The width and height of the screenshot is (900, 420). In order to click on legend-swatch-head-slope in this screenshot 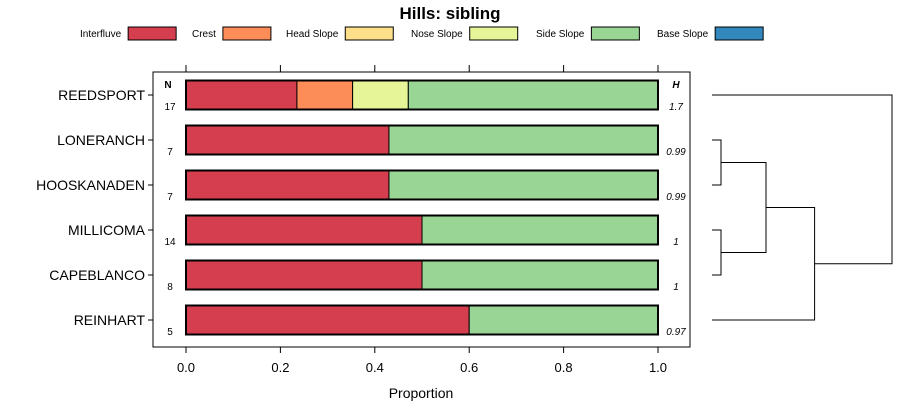, I will do `click(369, 33)`.